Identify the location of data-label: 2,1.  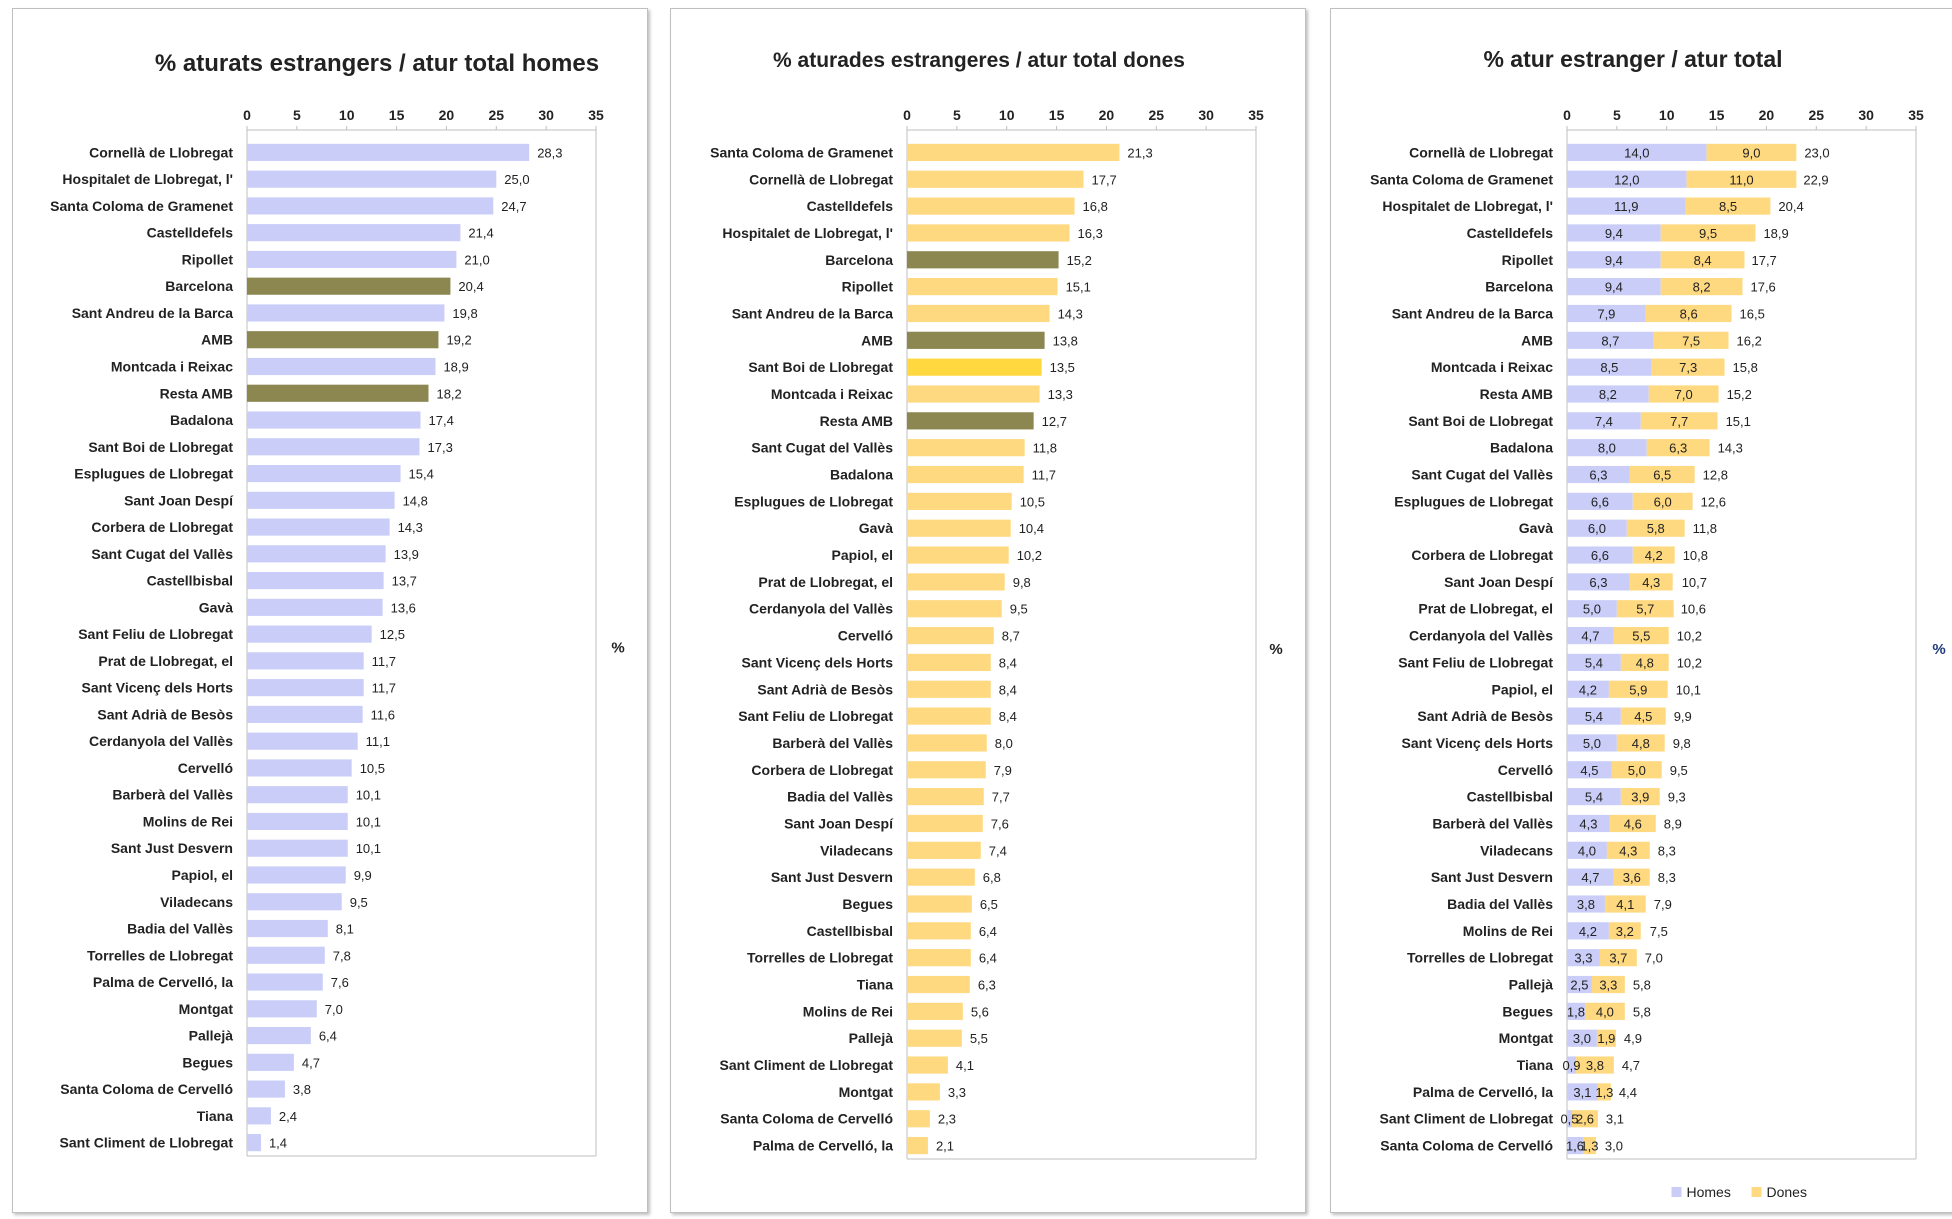
(945, 1146).